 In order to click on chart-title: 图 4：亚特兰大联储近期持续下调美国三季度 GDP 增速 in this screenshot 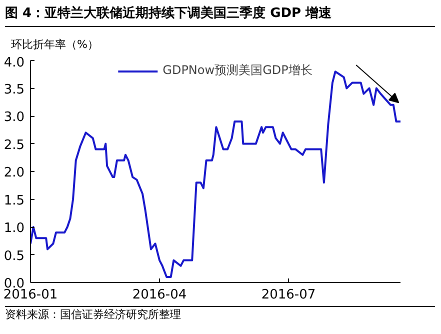, I will do `click(168, 14)`.